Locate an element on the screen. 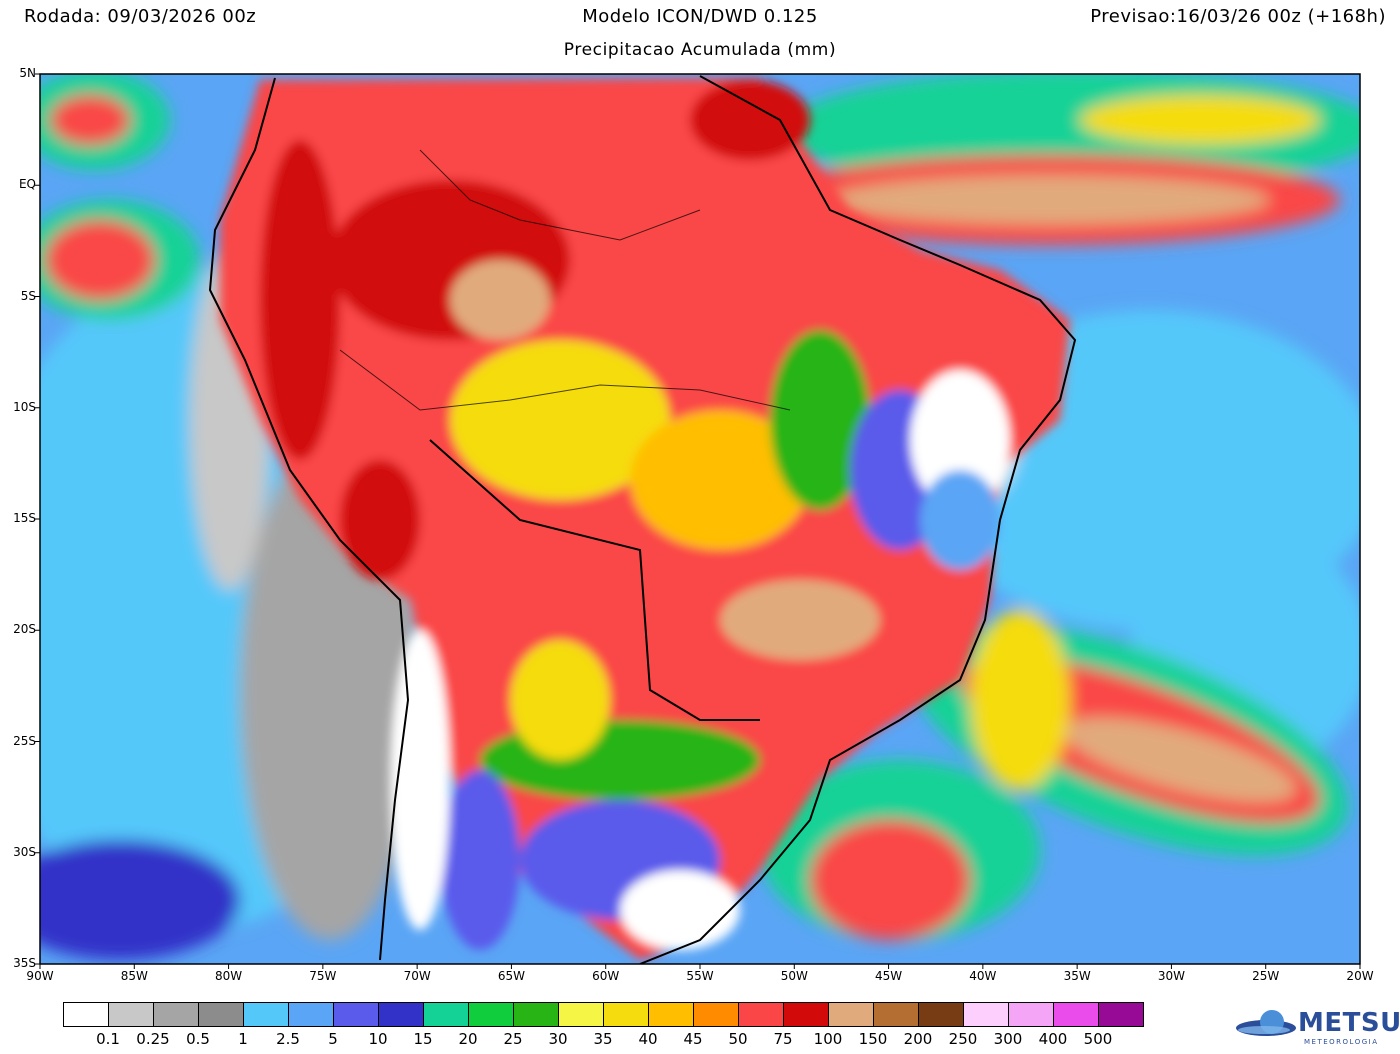 This screenshot has width=1400, height=1054. legend-label: 0.1 is located at coordinates (108, 1039).